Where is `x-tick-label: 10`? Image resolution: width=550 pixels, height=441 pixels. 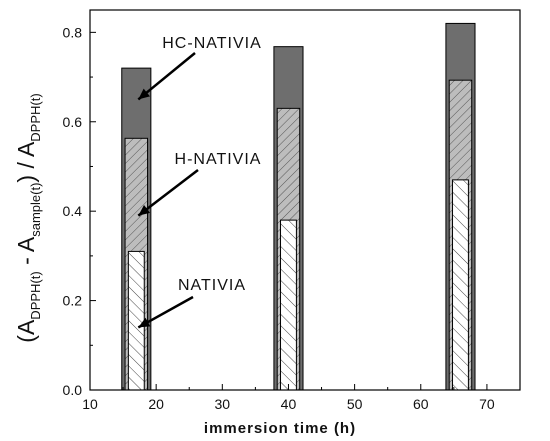 x-tick-label: 10 is located at coordinates (90, 404).